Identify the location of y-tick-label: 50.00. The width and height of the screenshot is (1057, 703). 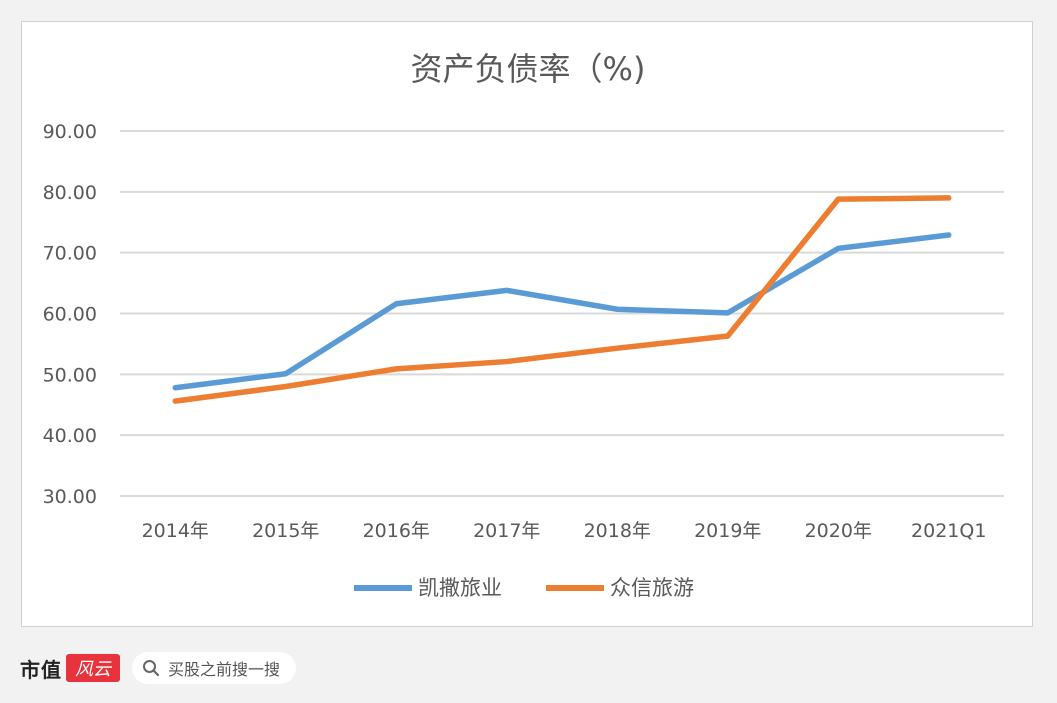
(70, 375).